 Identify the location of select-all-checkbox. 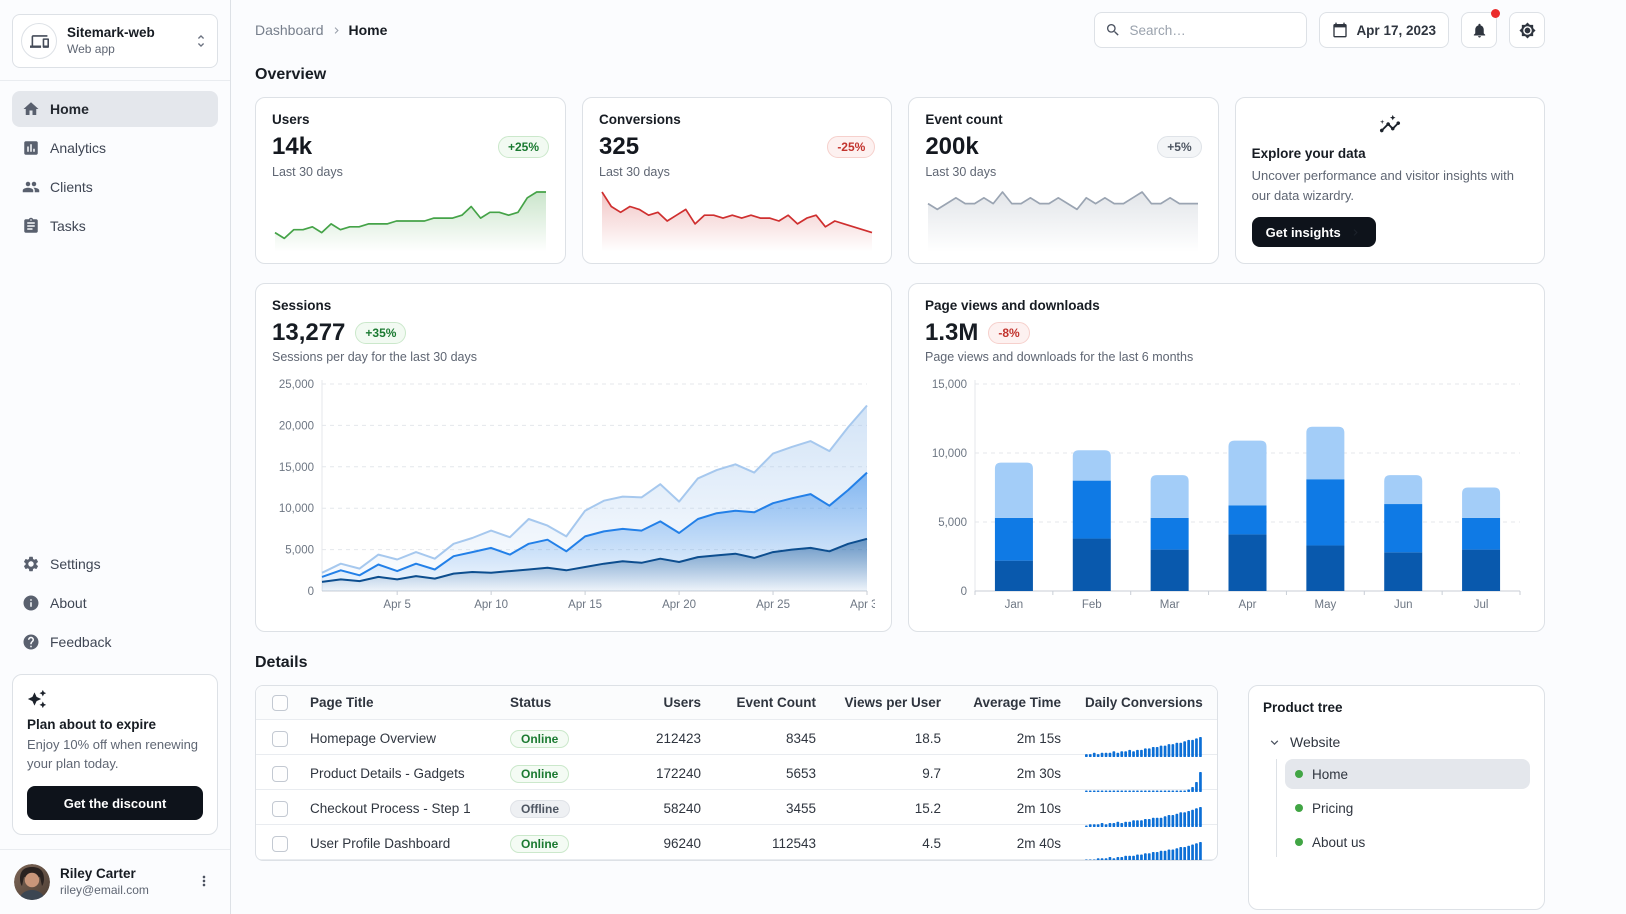
(280, 702).